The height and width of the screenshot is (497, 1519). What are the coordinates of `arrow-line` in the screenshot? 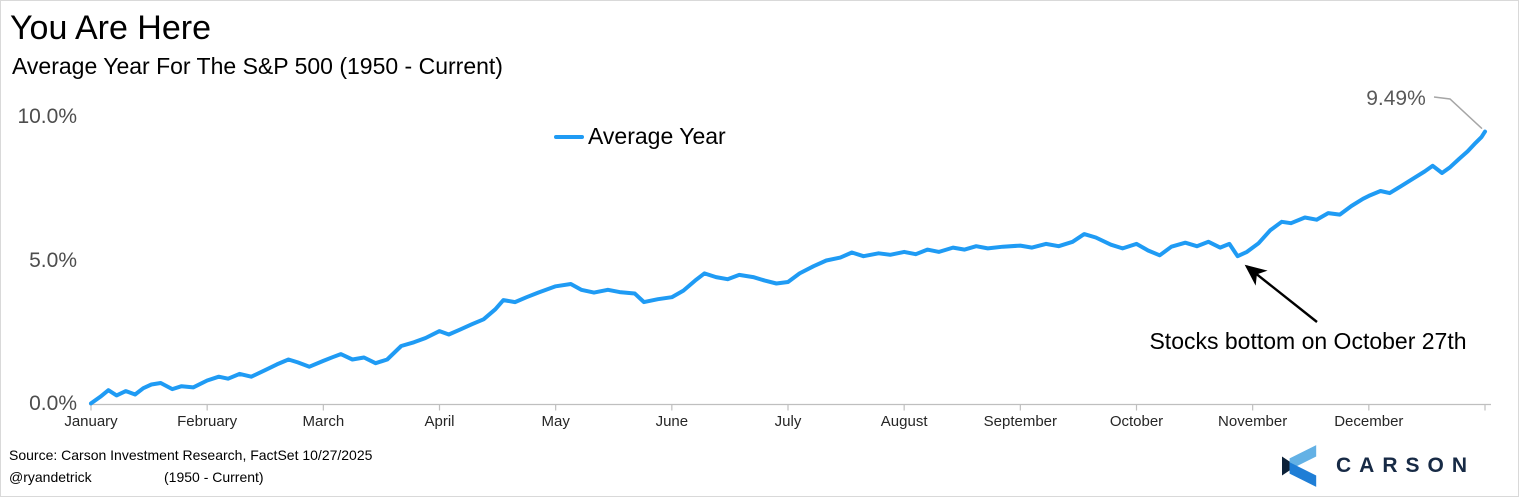 It's located at (1281, 293).